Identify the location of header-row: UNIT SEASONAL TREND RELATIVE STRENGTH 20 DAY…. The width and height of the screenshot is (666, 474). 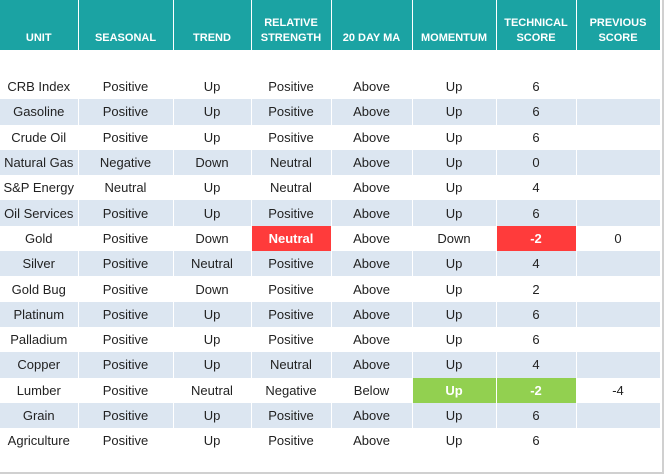
(330, 25).